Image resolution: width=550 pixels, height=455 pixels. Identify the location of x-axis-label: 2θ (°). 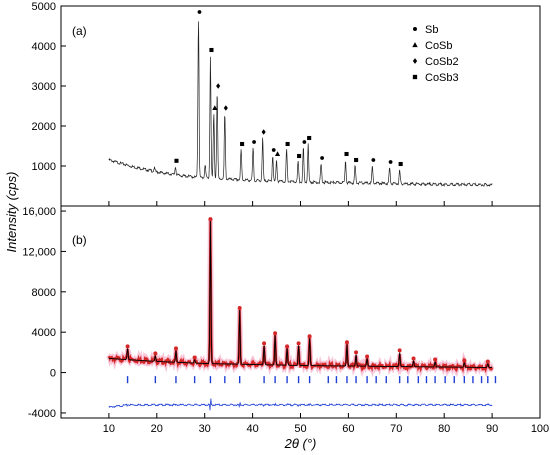
(300, 443).